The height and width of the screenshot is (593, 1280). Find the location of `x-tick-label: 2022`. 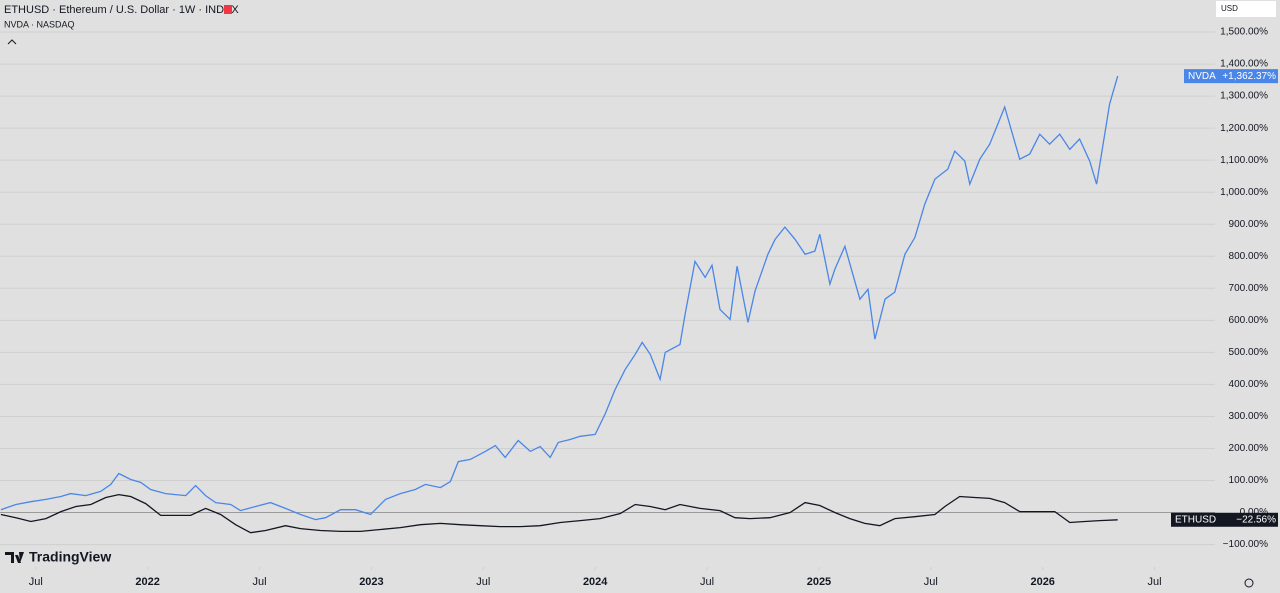

x-tick-label: 2022 is located at coordinates (147, 582).